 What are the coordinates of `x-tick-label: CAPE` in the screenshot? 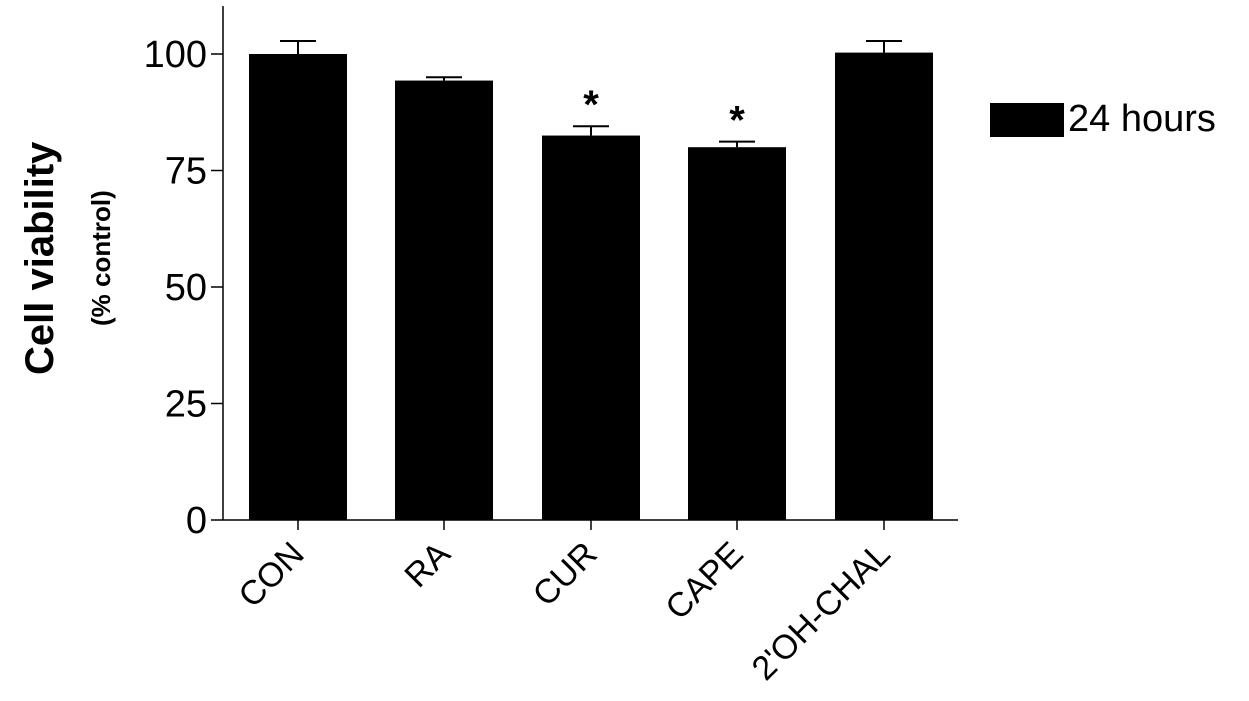 It's located at (704, 581).